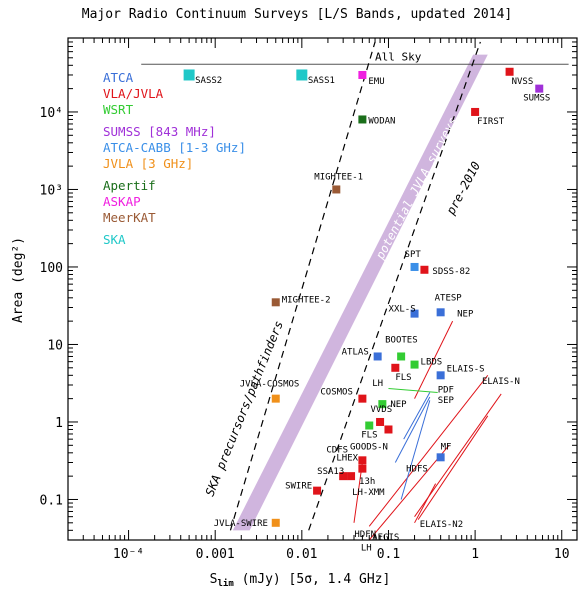 Image resolution: width=587 pixels, height=590 pixels. What do you see at coordinates (501, 382) in the screenshot?
I see `annotation-label: ELAIS-N` at bounding box center [501, 382].